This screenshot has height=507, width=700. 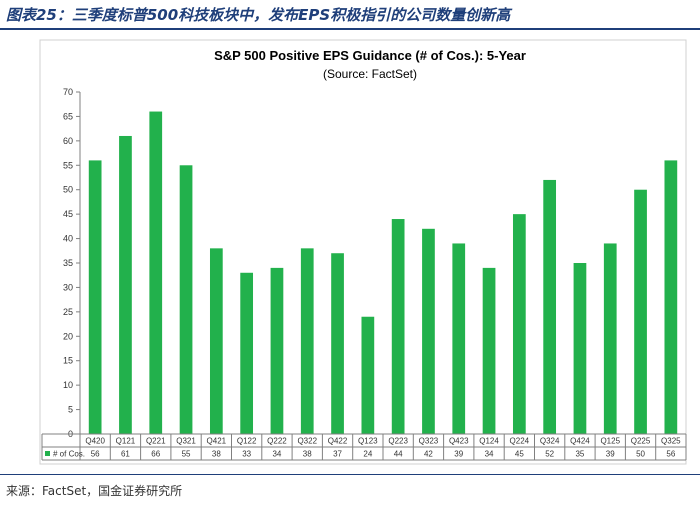 What do you see at coordinates (429, 441) in the screenshot?
I see `x-tick-label: Q323` at bounding box center [429, 441].